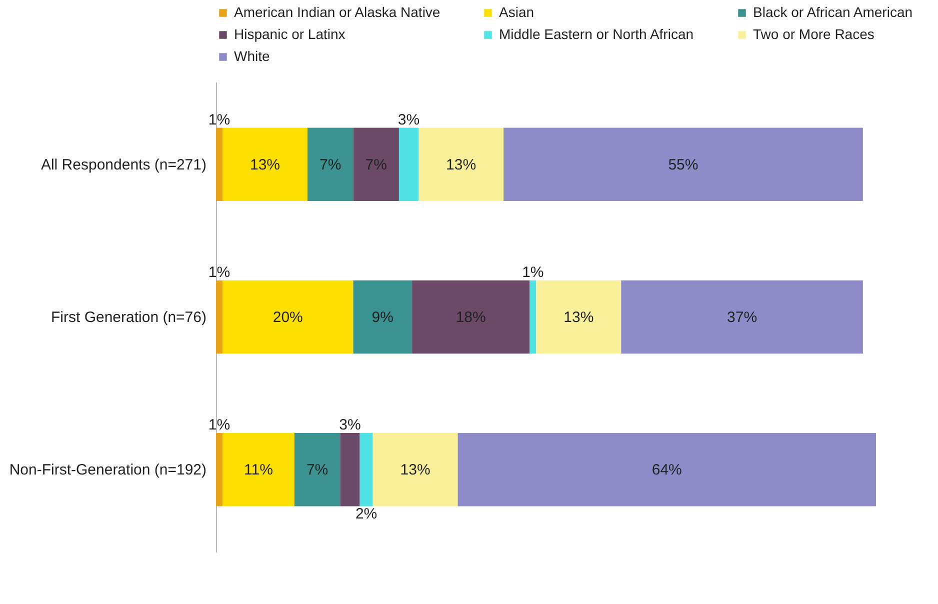  I want to click on legend-label: Hispanic or Latinx, so click(290, 34).